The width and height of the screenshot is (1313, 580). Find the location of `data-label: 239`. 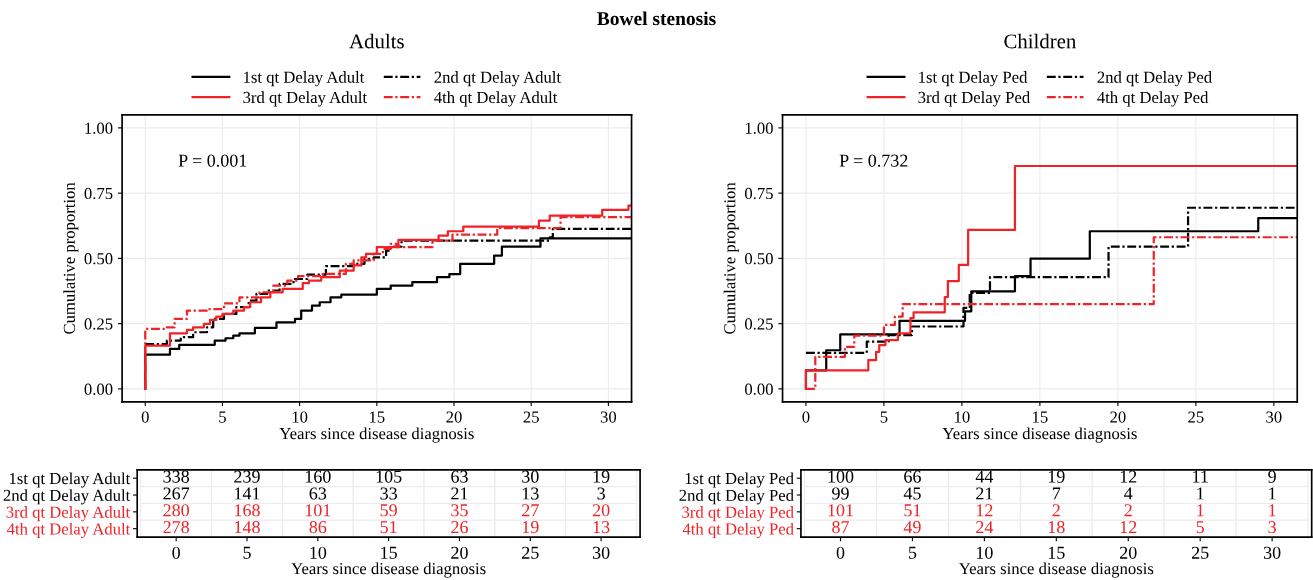

data-label: 239 is located at coordinates (247, 476).